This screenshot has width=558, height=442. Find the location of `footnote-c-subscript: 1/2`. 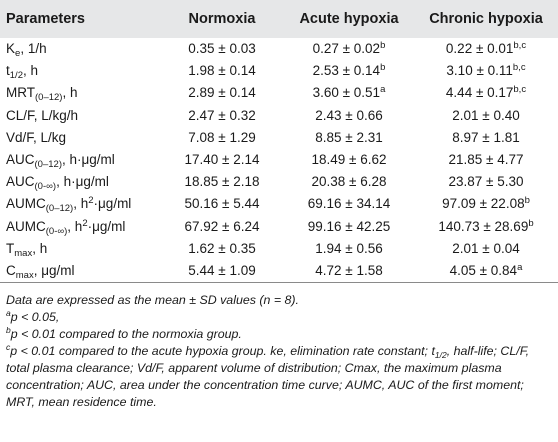

footnote-c-subscript: 1/2 is located at coordinates (440, 355).